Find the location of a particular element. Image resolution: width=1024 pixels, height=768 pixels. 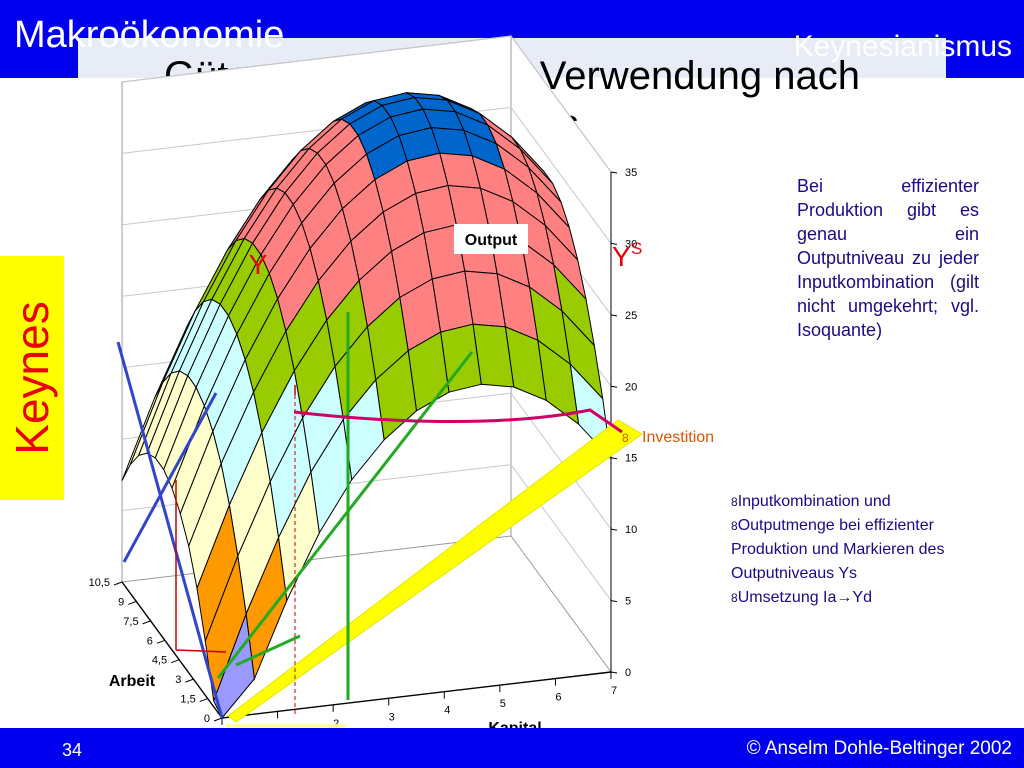

output-title-box is located at coordinates (491, 239).